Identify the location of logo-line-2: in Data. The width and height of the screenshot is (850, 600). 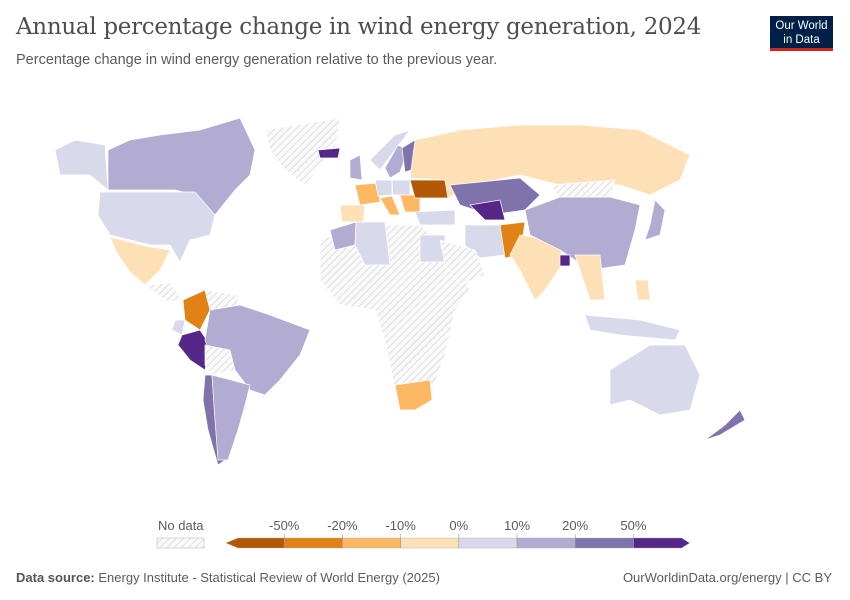
(801, 40).